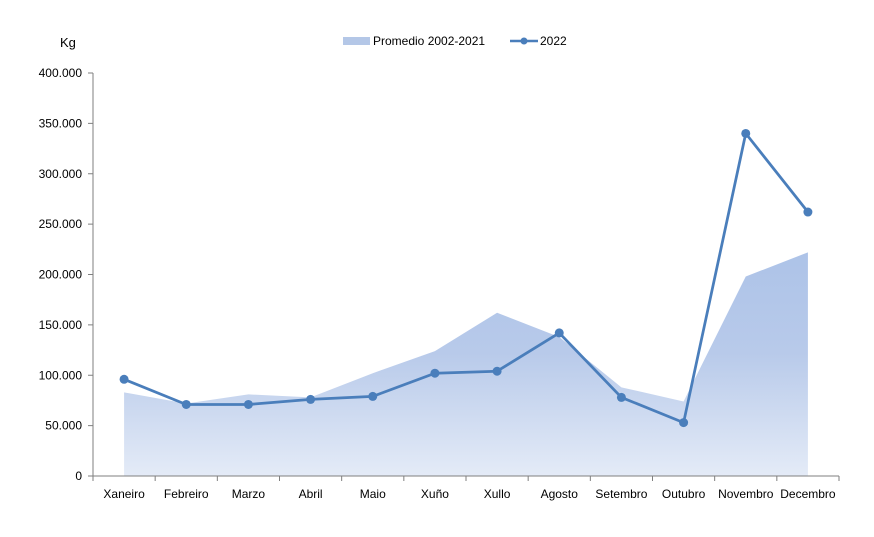 This screenshot has width=874, height=537. What do you see at coordinates (435, 494) in the screenshot?
I see `x-tick-label: Xuño` at bounding box center [435, 494].